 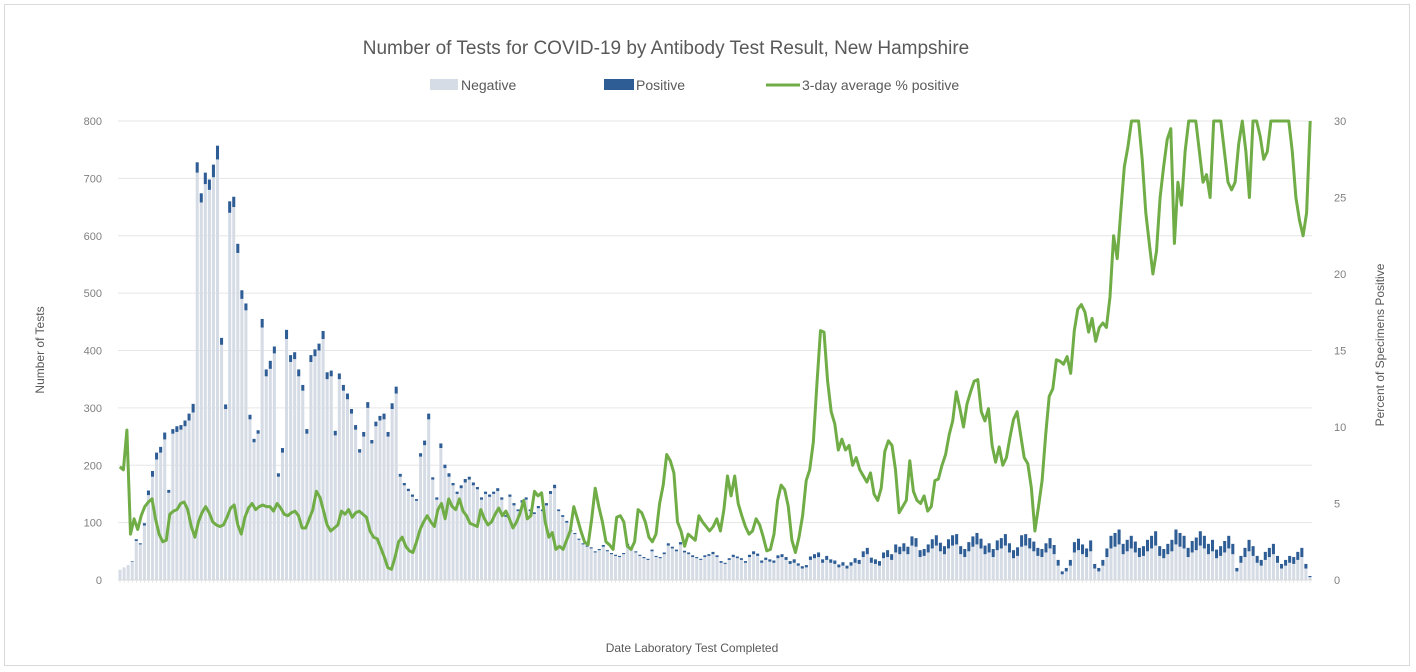 I want to click on x-axis-label: Date Laboratory Test Completed, so click(x=692, y=648).